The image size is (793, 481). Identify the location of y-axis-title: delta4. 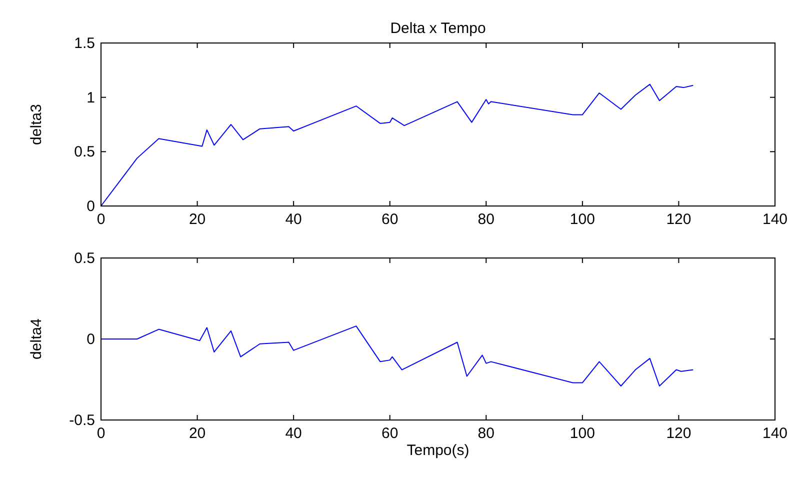
(36, 339).